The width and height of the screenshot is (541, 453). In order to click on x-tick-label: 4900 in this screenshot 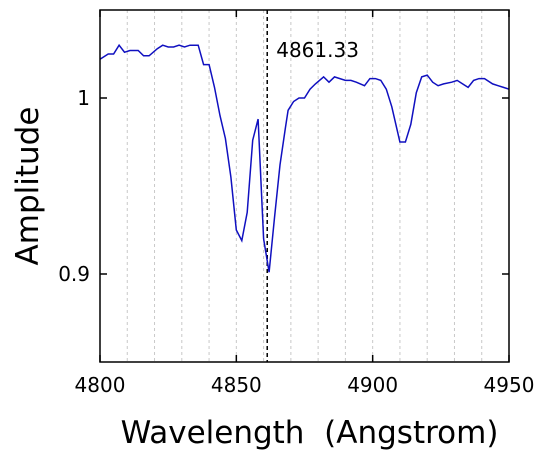, I will do `click(372, 385)`.